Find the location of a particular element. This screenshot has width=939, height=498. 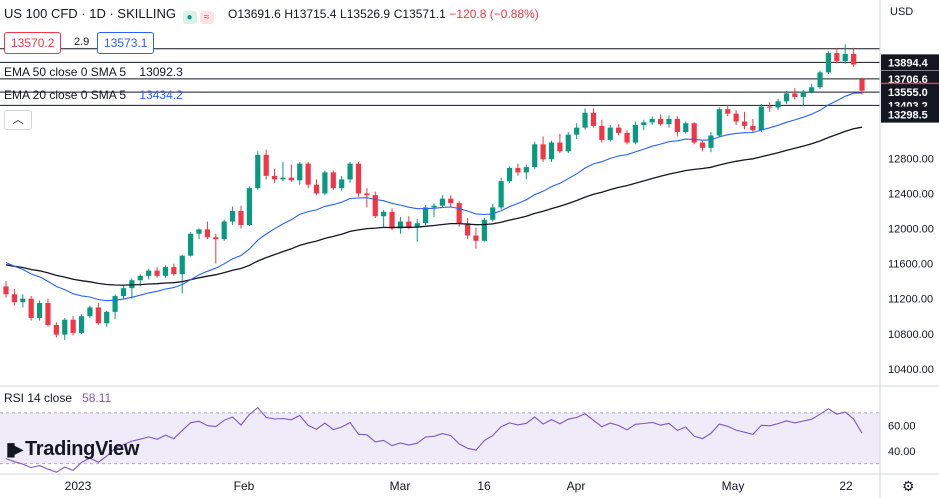

sell-price-button: 13570.2 is located at coordinates (33, 43).